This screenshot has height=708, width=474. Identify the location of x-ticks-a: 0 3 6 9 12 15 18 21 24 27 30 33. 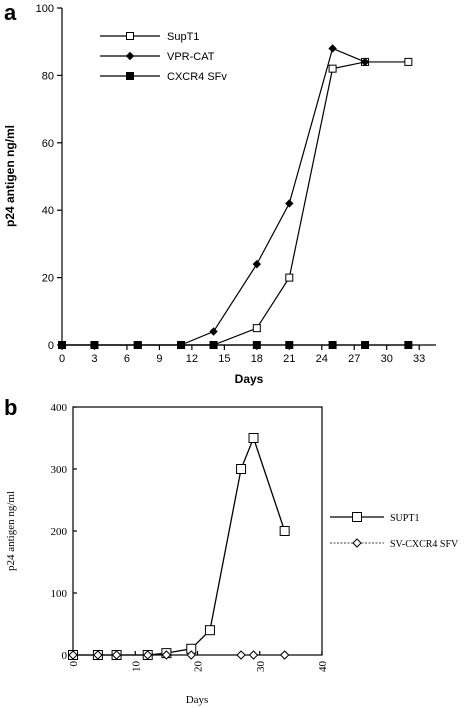
(242, 355).